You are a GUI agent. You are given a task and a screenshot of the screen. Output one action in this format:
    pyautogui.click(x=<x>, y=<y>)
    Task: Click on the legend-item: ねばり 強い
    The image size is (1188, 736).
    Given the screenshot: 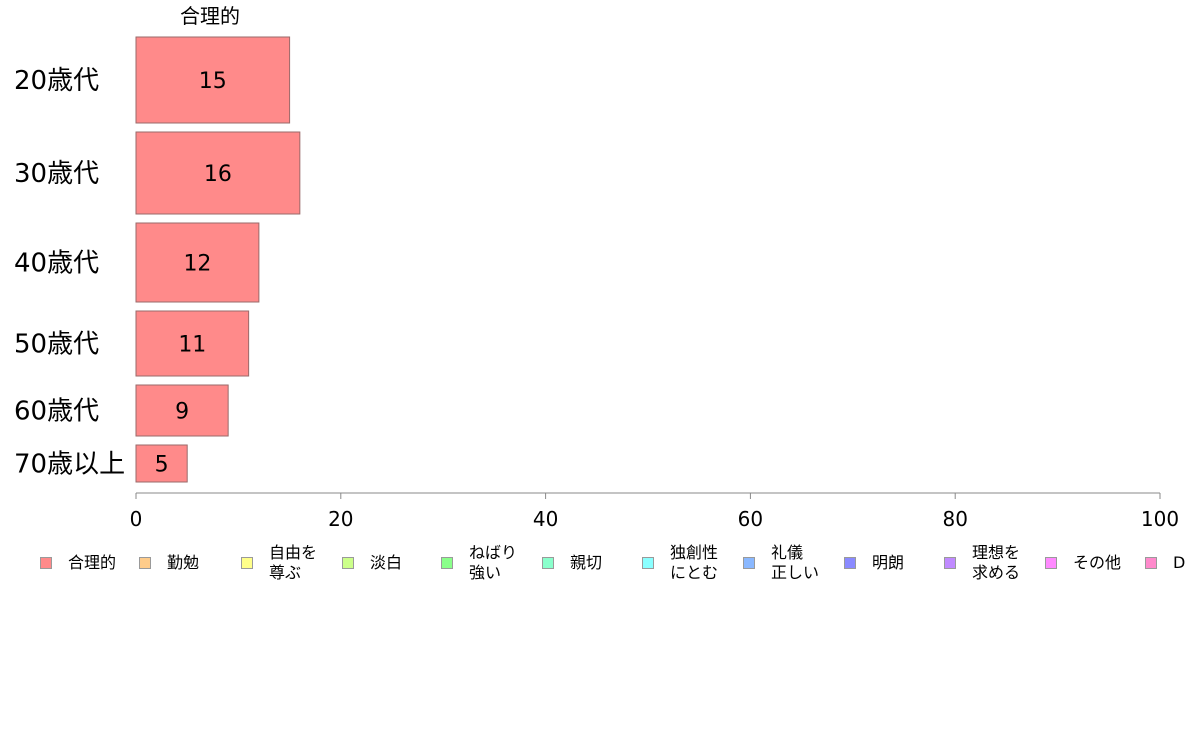 What is the action you would take?
    pyautogui.click(x=479, y=563)
    